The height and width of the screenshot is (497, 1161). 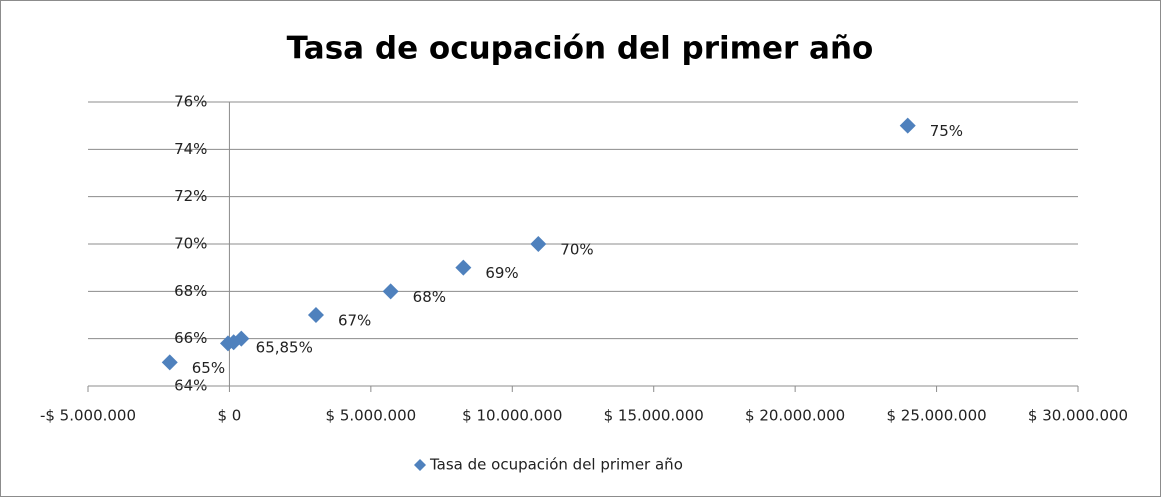 What do you see at coordinates (190, 244) in the screenshot?
I see `y-tick-label: 70%` at bounding box center [190, 244].